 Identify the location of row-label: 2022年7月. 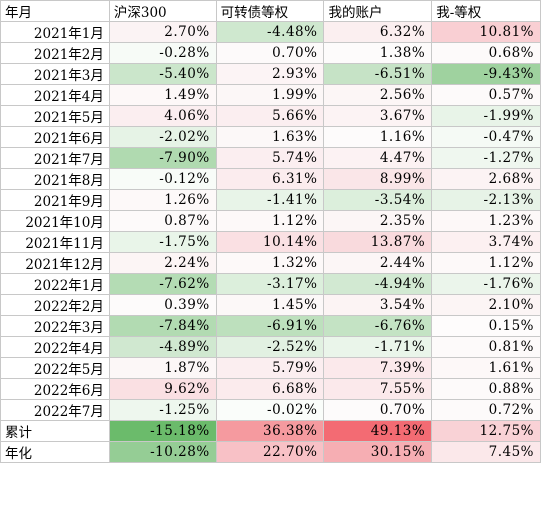
(55, 410).